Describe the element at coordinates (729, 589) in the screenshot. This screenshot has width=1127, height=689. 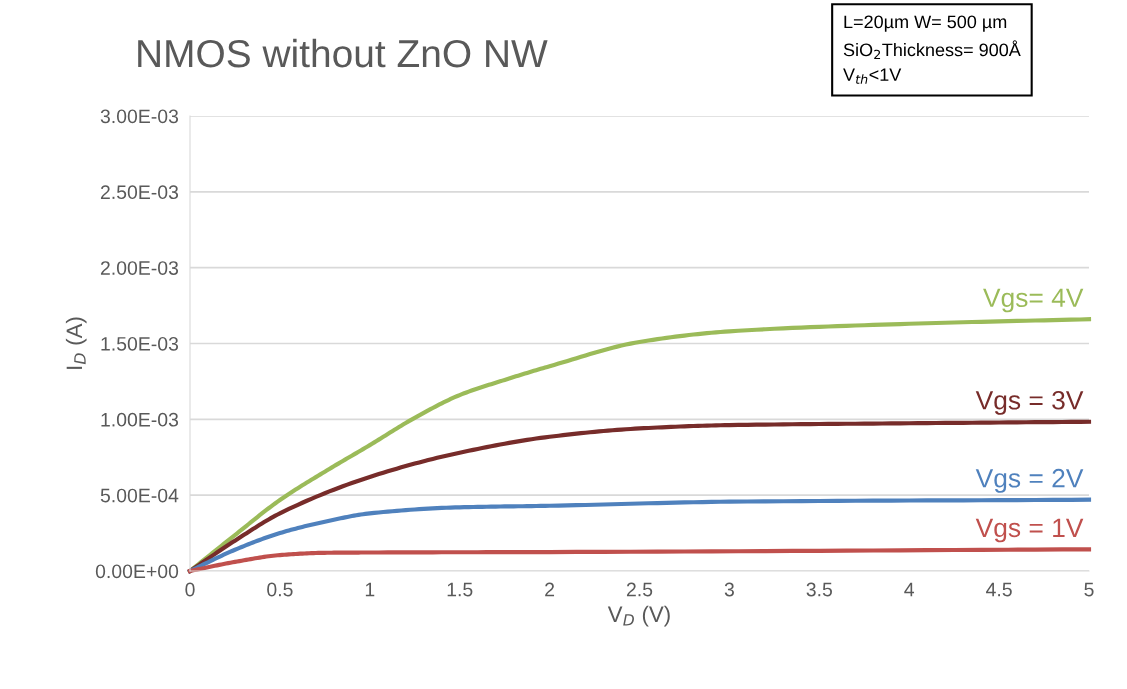
I see `x-tick-label: 3` at that location.